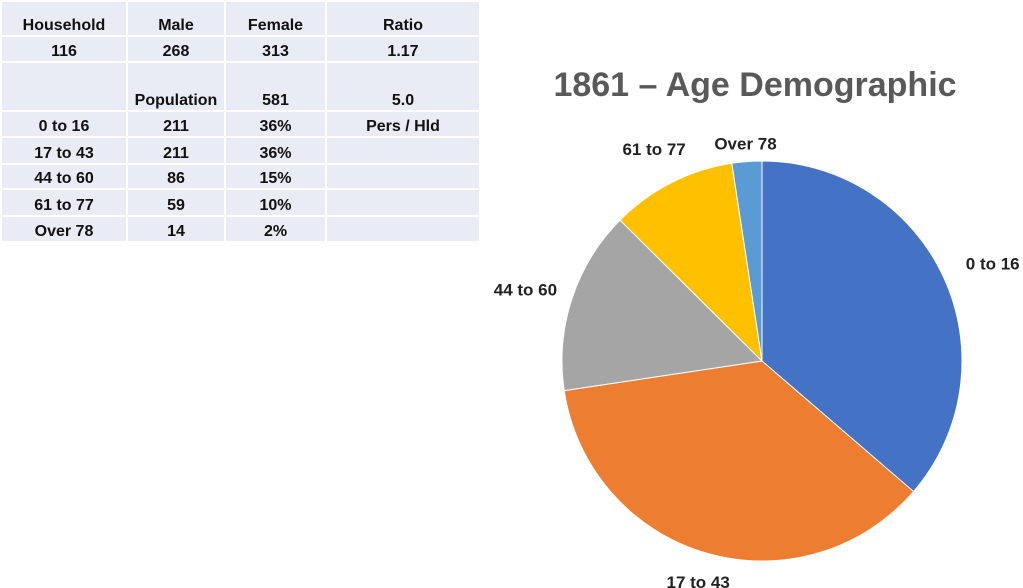 The image size is (1023, 588). What do you see at coordinates (64, 124) in the screenshot?
I see `table-cell: 0 to 16` at bounding box center [64, 124].